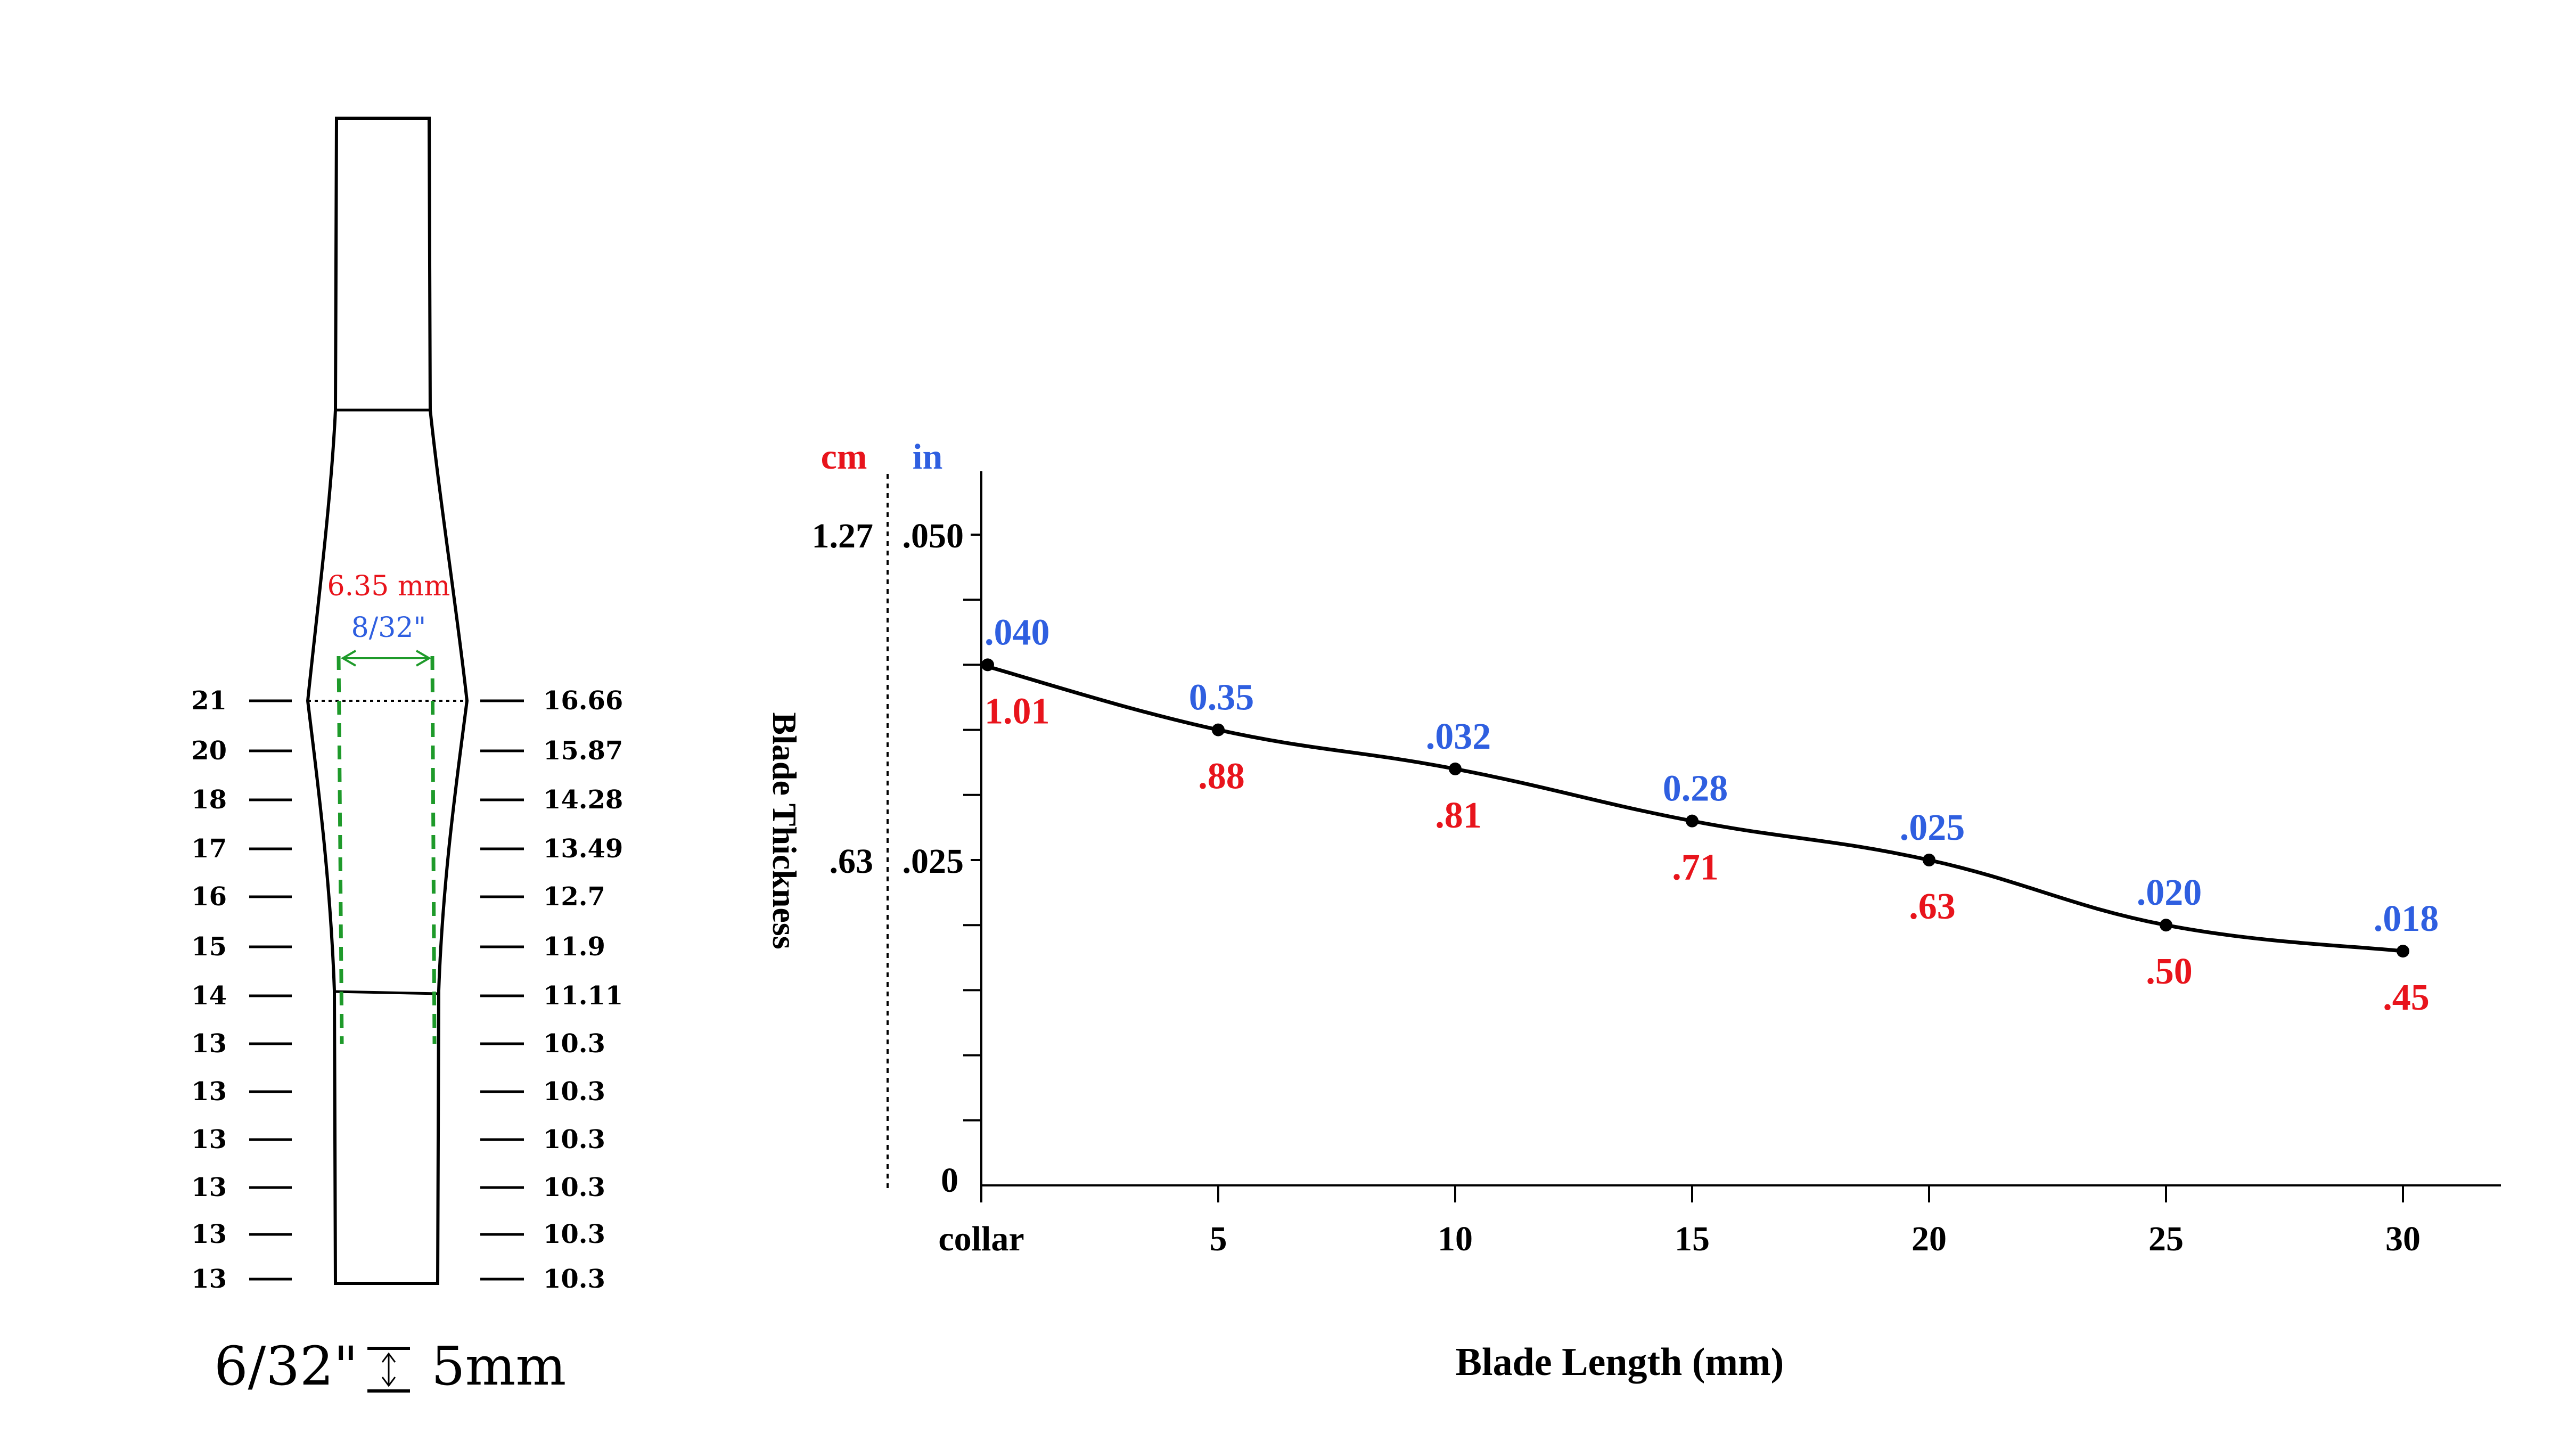  Describe the element at coordinates (286, 1366) in the screenshot. I see `legend-in-label: 6/32"` at that location.